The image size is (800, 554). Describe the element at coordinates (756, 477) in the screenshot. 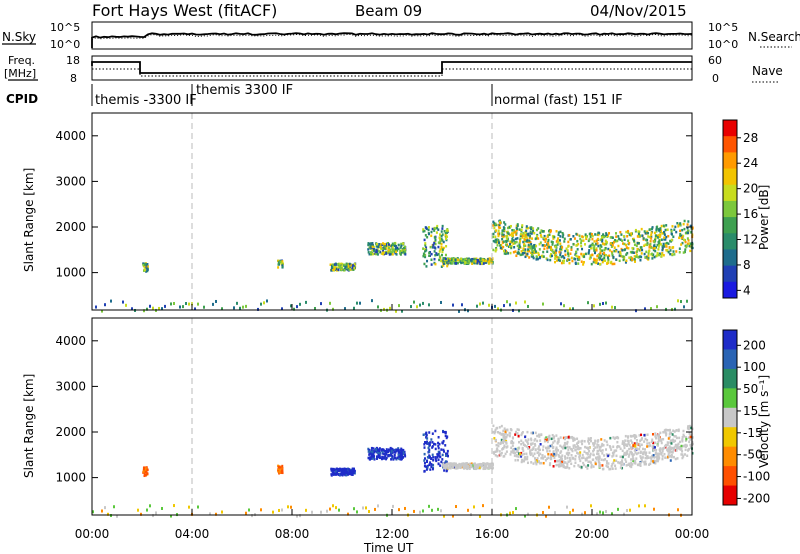

I see `colorbar-tick-label: -100` at that location.